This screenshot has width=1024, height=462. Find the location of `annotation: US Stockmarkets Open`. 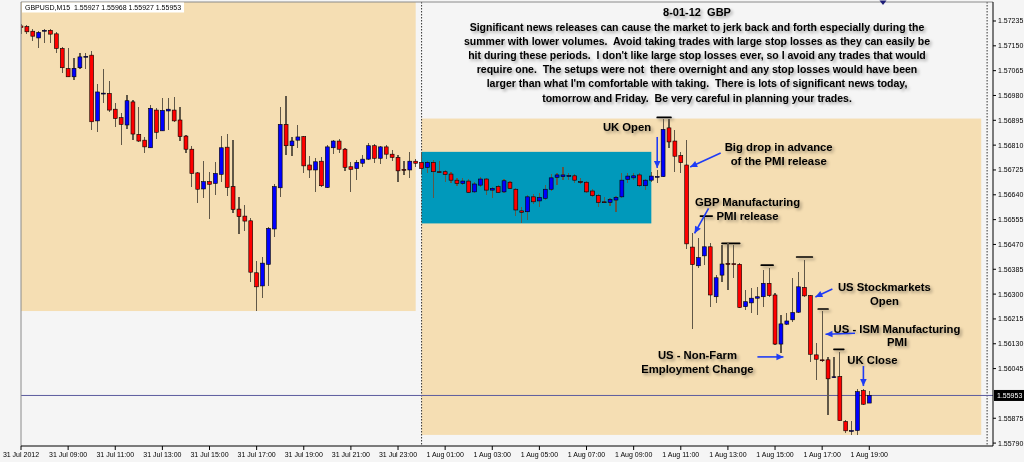

annotation: US Stockmarkets Open is located at coordinates (884, 293).